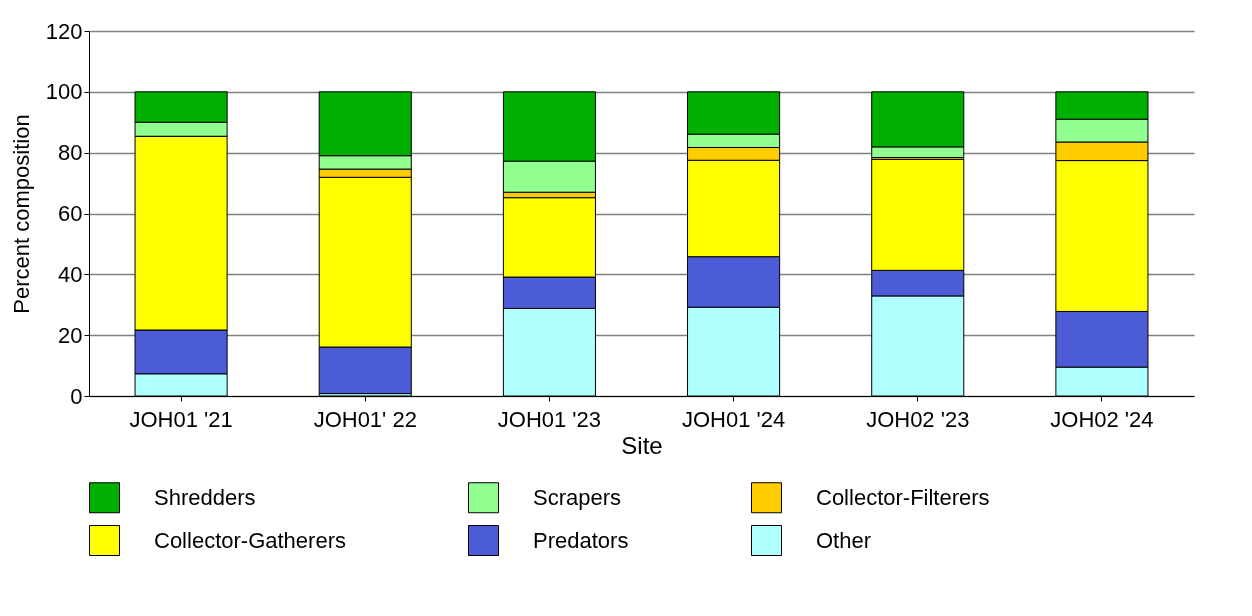 The width and height of the screenshot is (1252, 616). What do you see at coordinates (205, 497) in the screenshot?
I see `legend-label: Shredders` at bounding box center [205, 497].